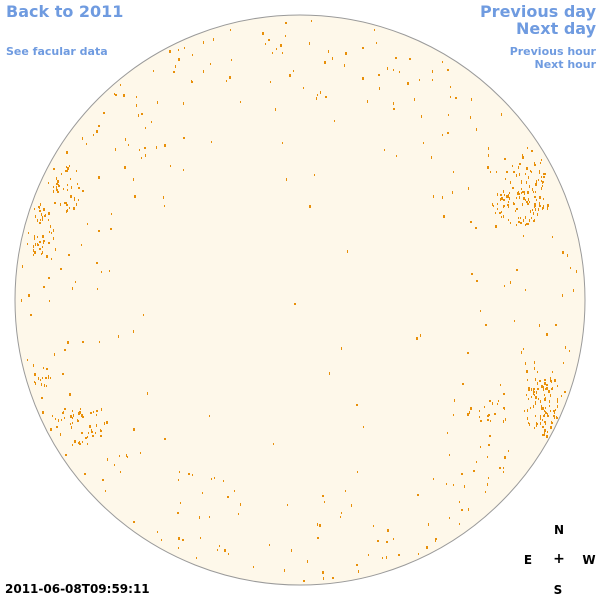  I want to click on back-to-year-link: Back to 2011, so click(65, 11).